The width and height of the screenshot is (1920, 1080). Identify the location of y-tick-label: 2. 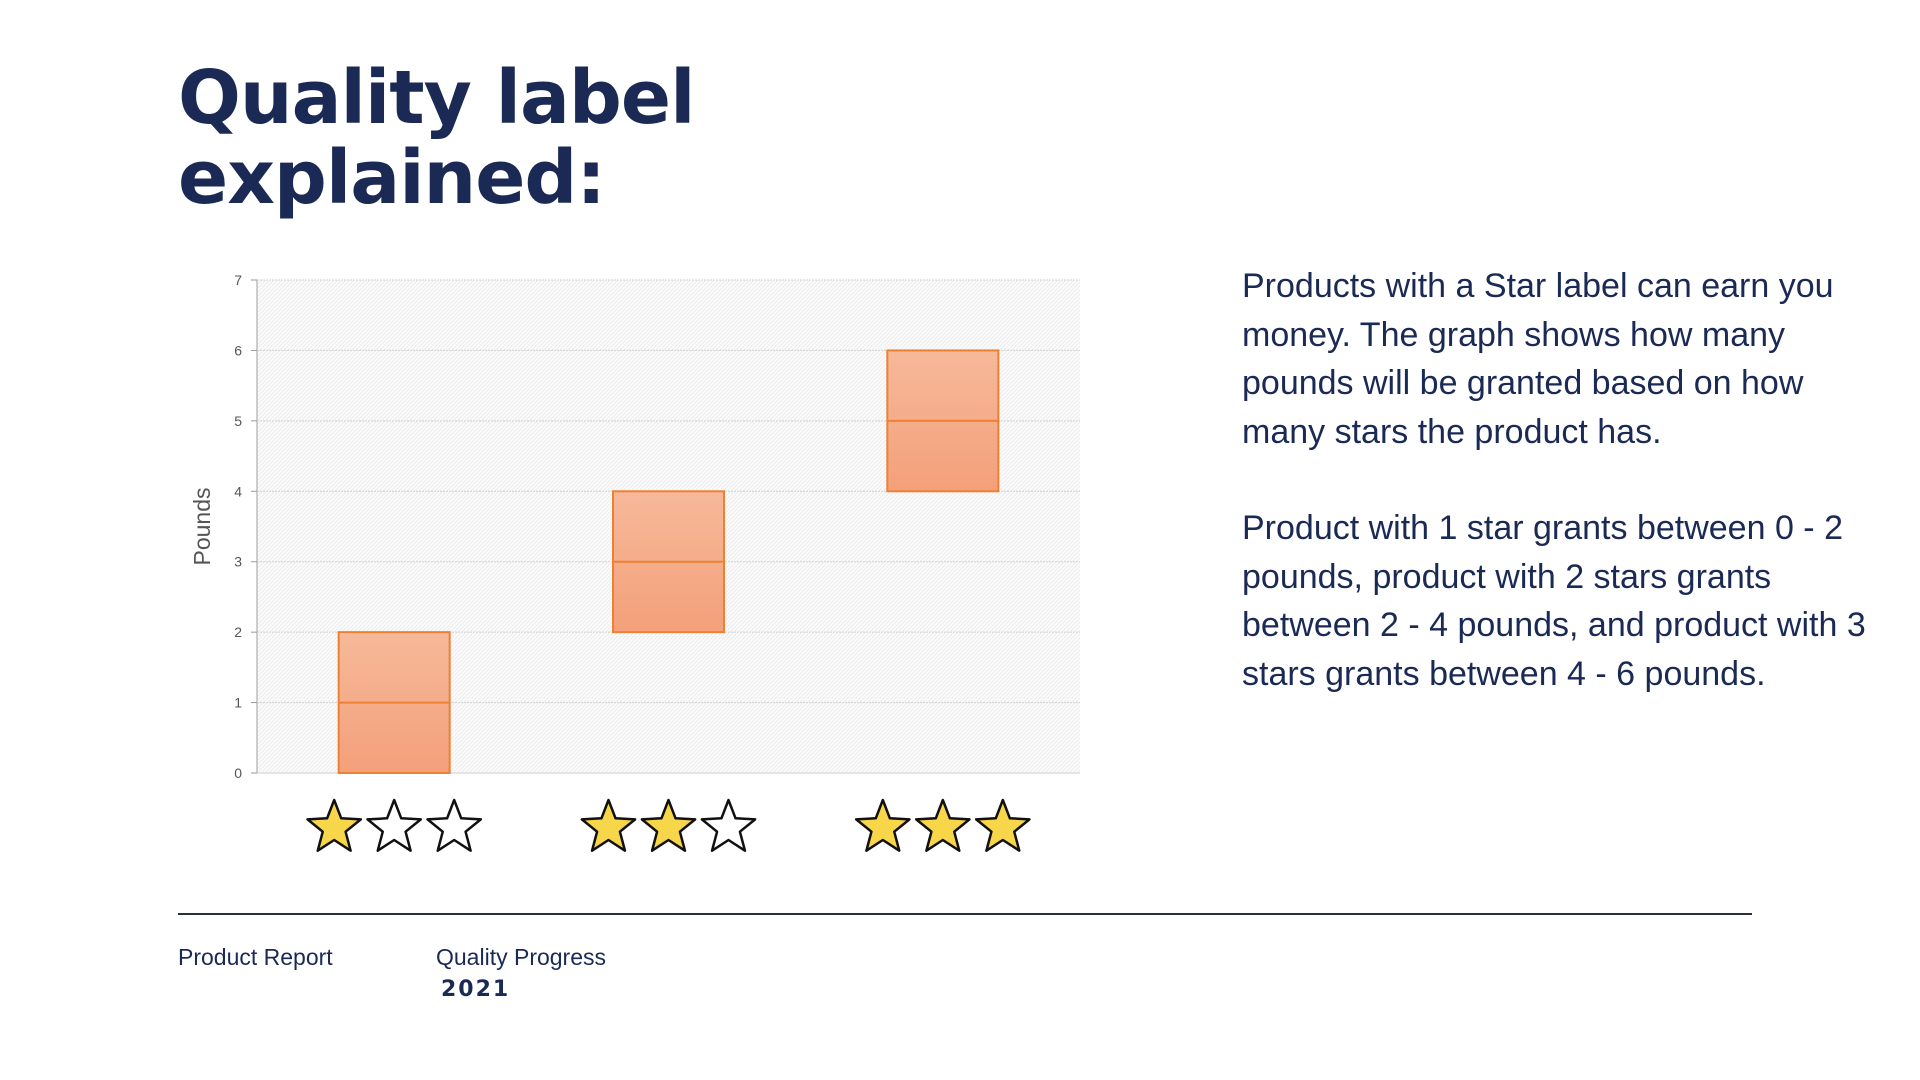
(238, 632).